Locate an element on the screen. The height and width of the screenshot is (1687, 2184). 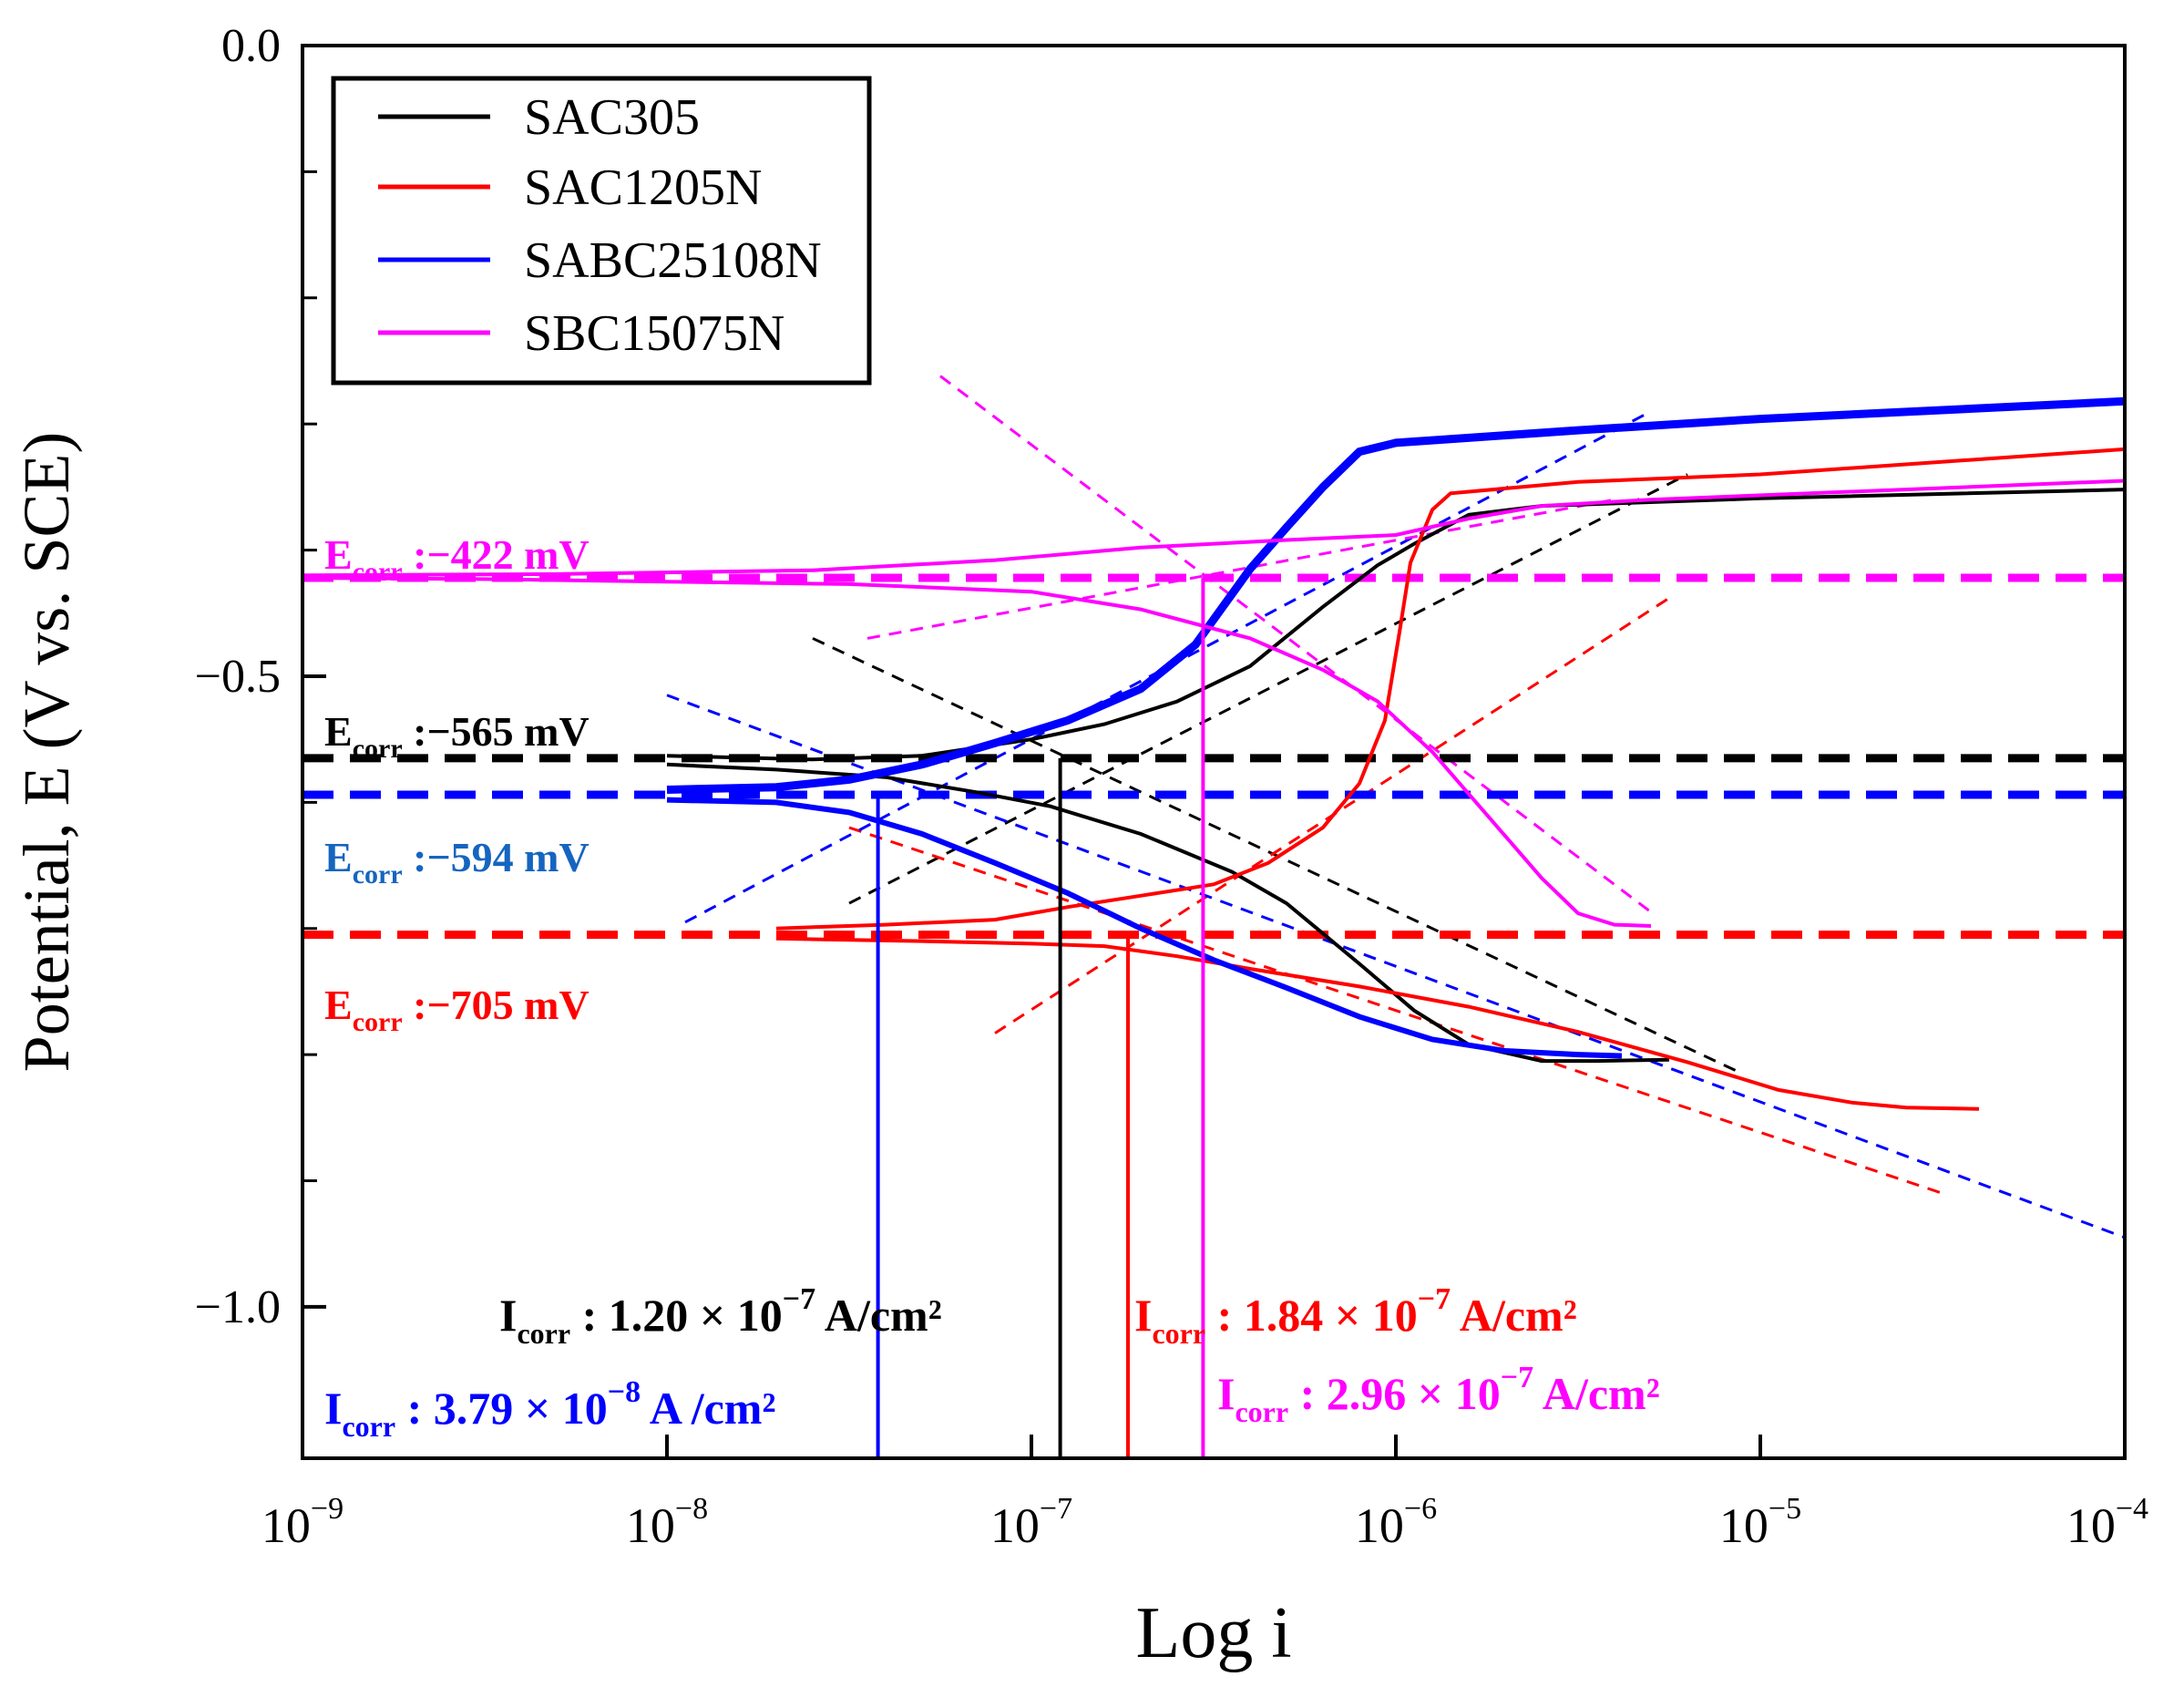
tafel-cathodic-sbc15075n is located at coordinates (1295, 644).